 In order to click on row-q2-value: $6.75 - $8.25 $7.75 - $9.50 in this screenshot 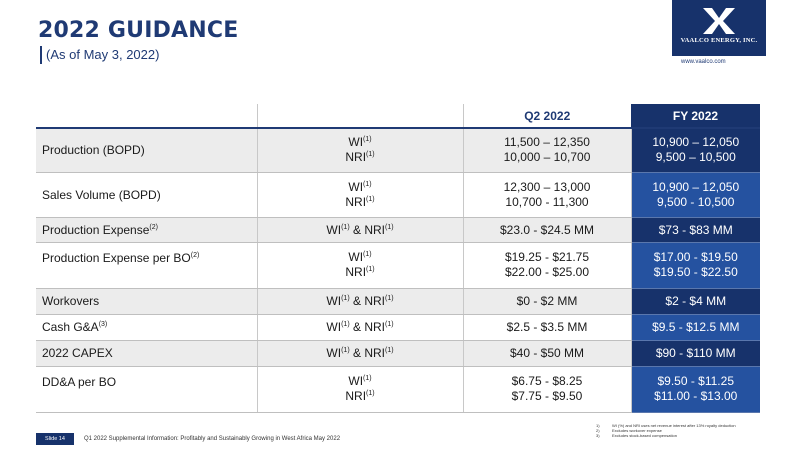, I will do `click(547, 389)`.